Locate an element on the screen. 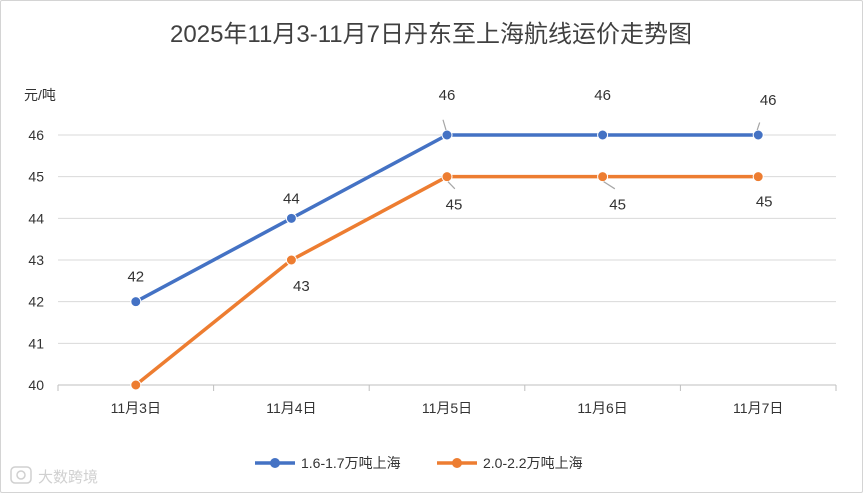 This screenshot has height=493, width=863. x-tick-label: 11月5日 is located at coordinates (447, 408).